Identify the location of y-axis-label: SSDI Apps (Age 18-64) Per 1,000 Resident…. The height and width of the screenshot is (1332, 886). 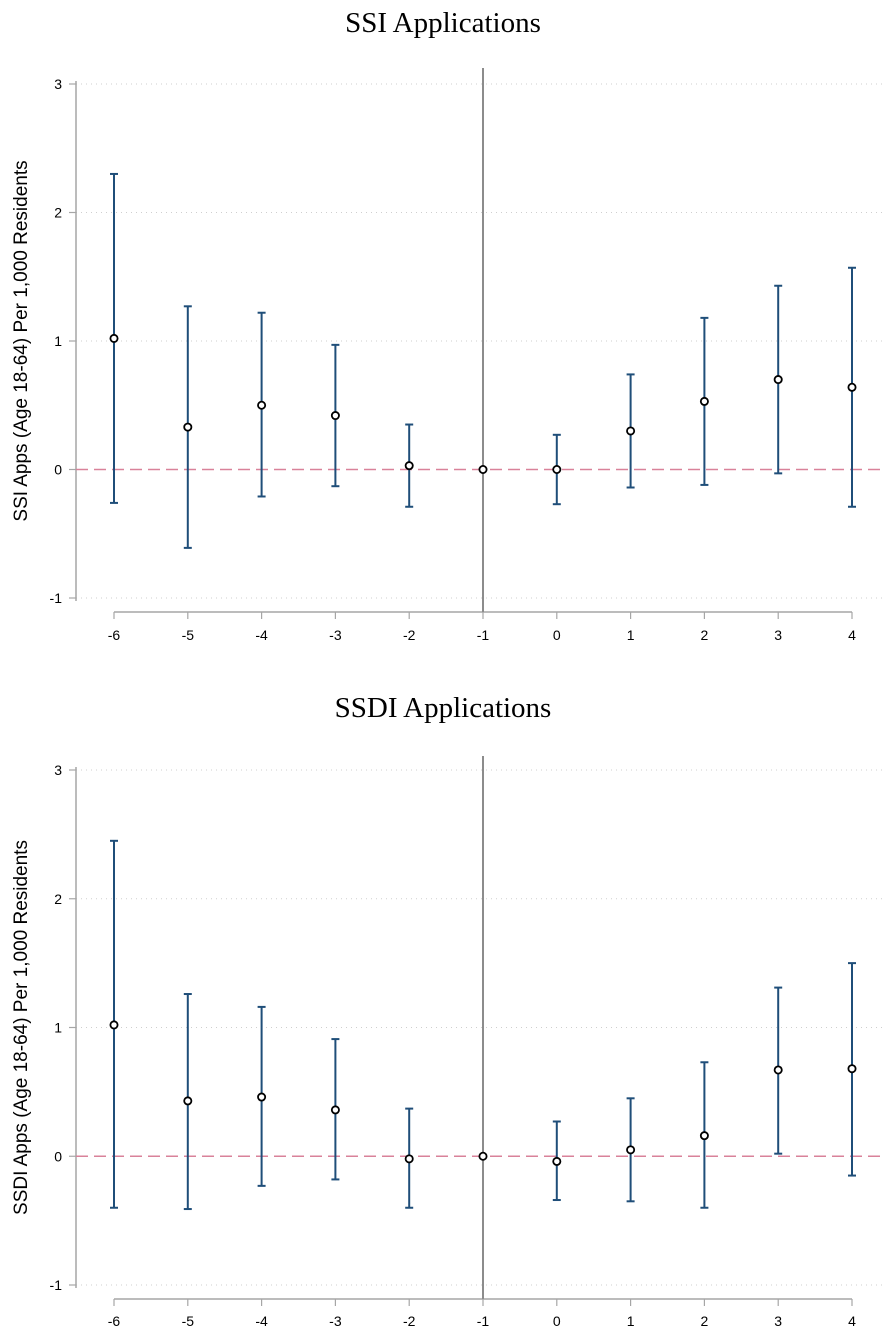
(21, 1027).